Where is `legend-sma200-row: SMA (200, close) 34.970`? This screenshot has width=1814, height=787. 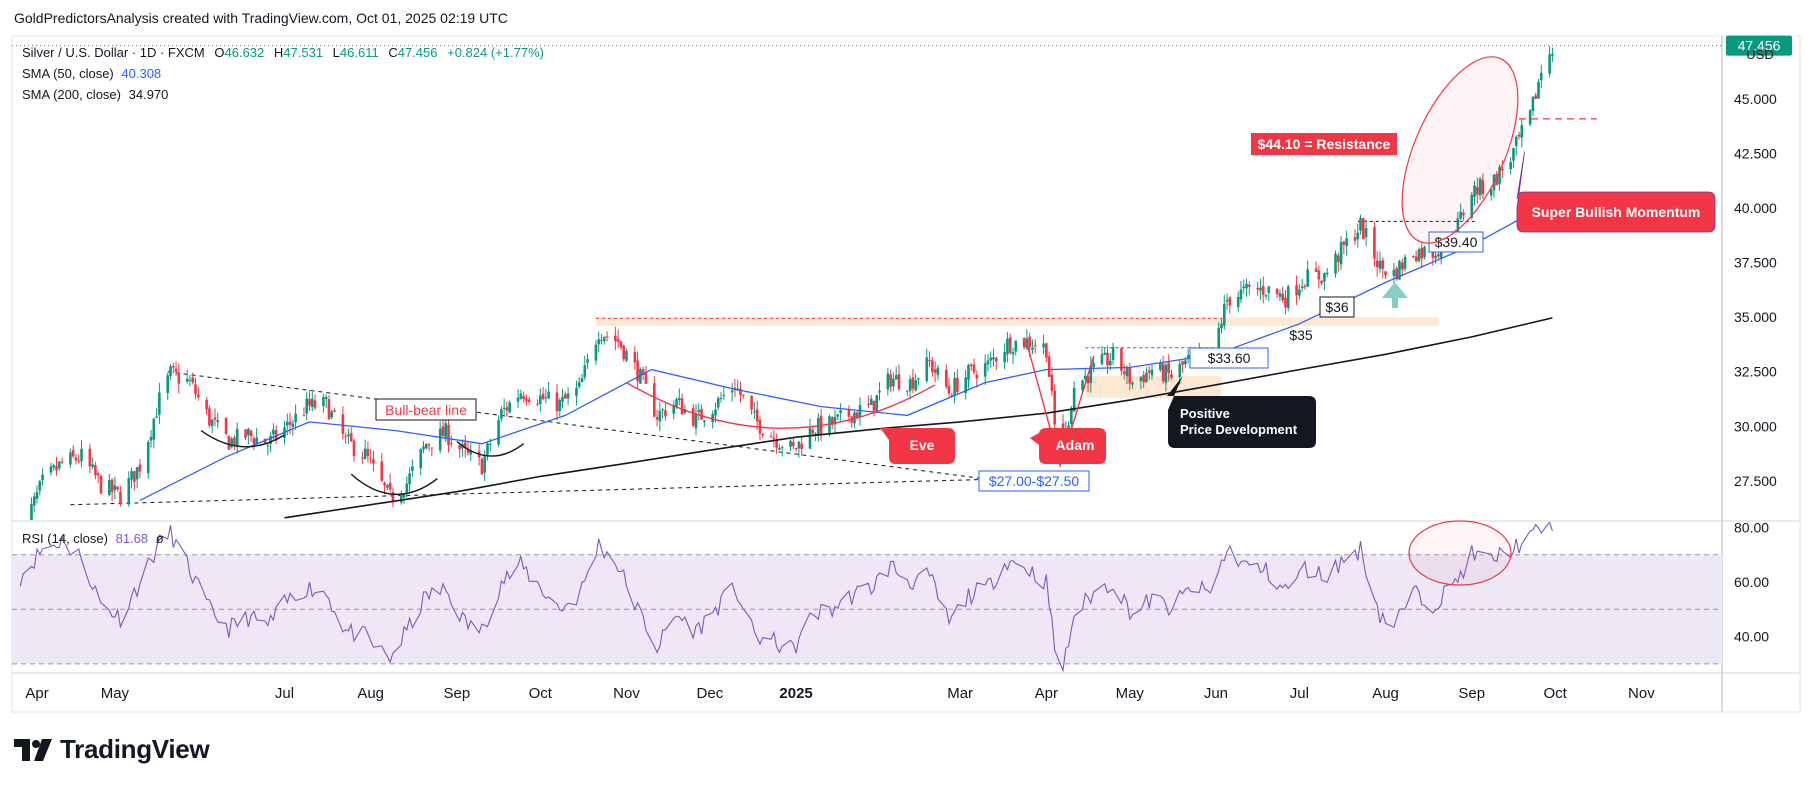
legend-sma200-row: SMA (200, close) 34.970 is located at coordinates (95, 94).